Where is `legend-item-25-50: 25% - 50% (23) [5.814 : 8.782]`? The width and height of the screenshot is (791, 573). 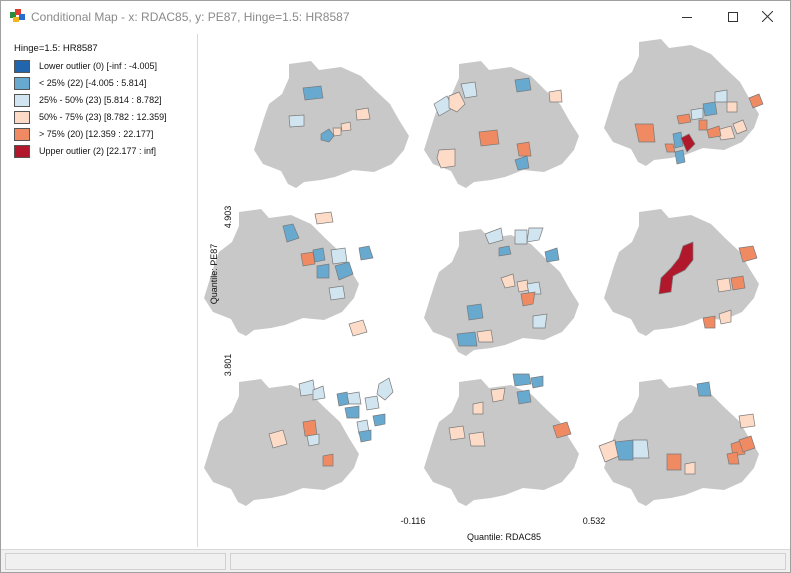
legend-item-25-50: 25% - 50% (23) [5.814 : 8.782] is located at coordinates (88, 100).